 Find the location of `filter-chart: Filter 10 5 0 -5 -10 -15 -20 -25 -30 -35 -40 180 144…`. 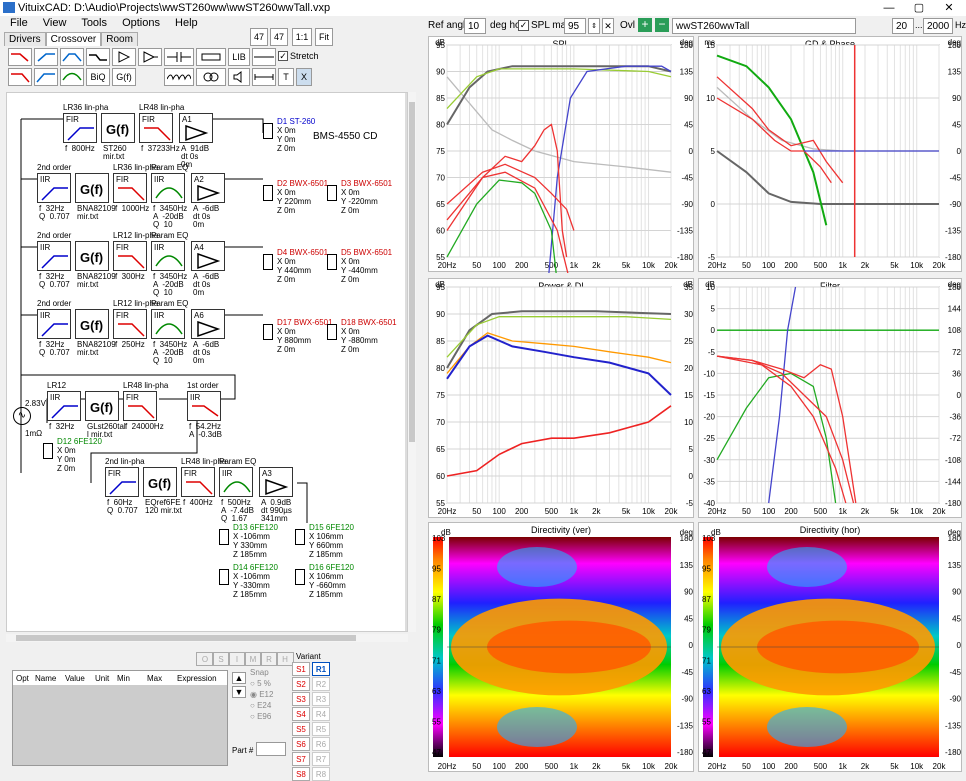

filter-chart: Filter 10 5 0 -5 -10 -15 -20 -25 -30 -35 -40 180 144… is located at coordinates (830, 398).